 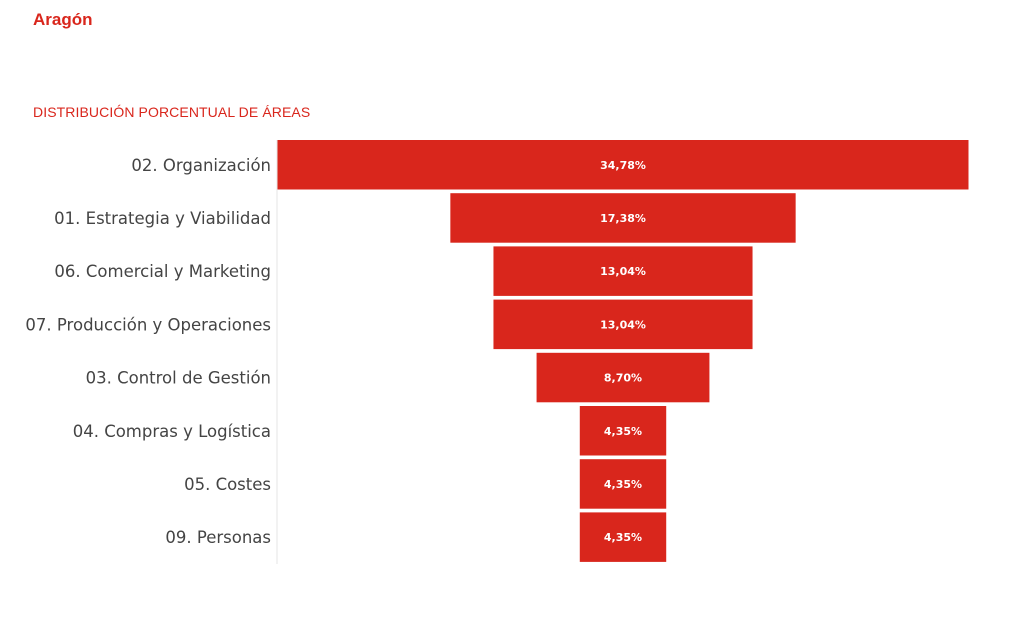 I want to click on category-label: 01. Estrategia y Viabilidad, so click(x=162, y=218).